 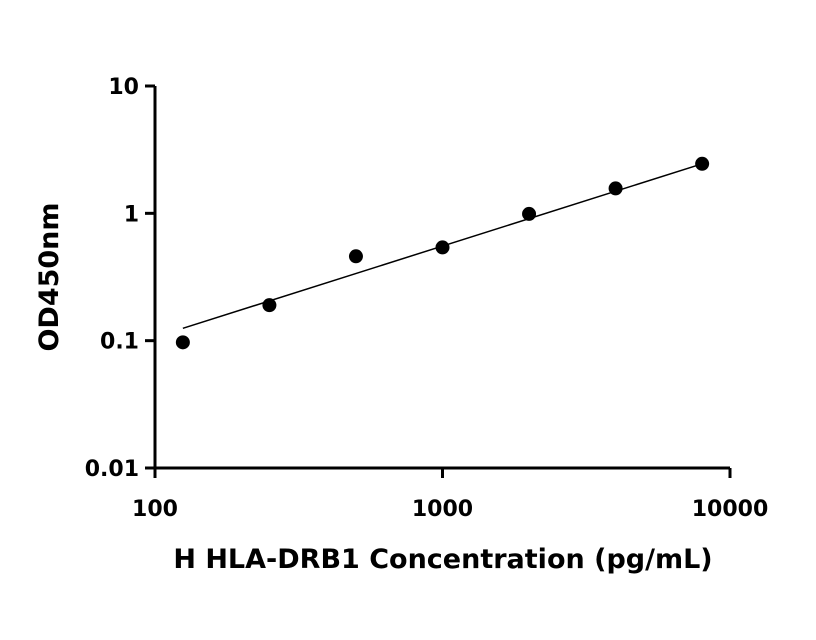 What do you see at coordinates (155, 509) in the screenshot?
I see `x-tick-label: 100` at bounding box center [155, 509].